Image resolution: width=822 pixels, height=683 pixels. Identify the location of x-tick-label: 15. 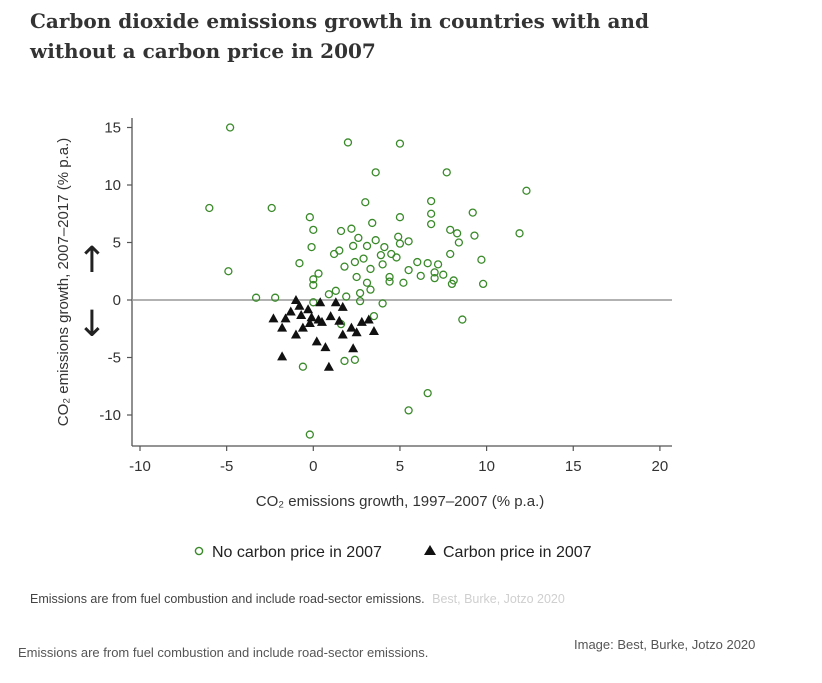
(573, 466).